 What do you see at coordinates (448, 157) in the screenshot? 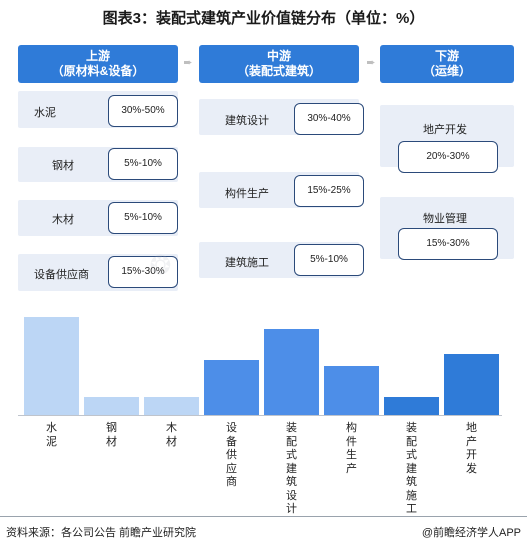
I see `downstream-item-range: 20%-30%` at bounding box center [448, 157].